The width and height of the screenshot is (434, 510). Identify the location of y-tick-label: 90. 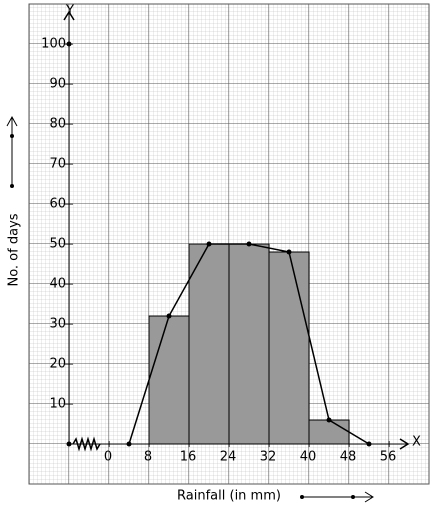
(57, 84).